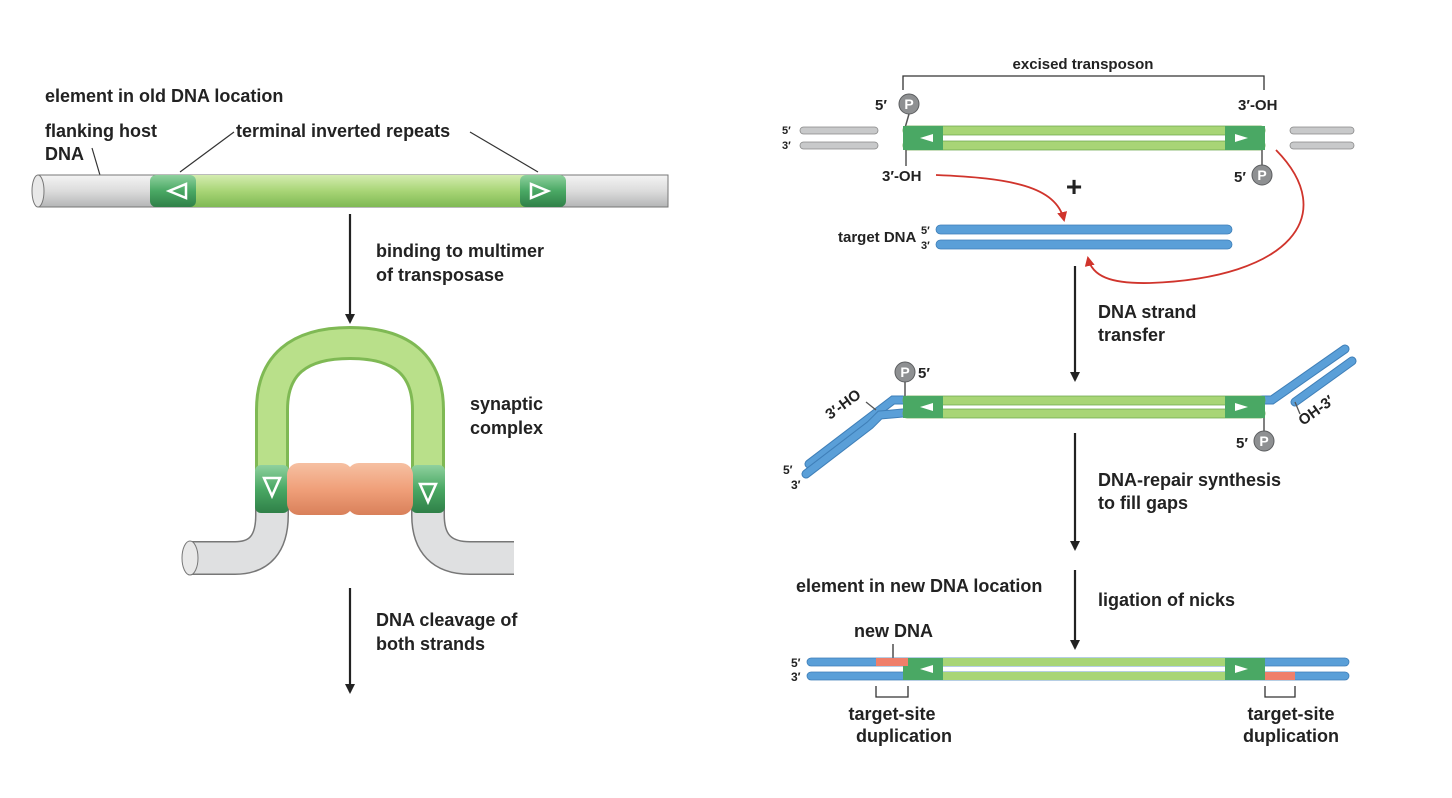 The width and height of the screenshot is (1452, 798). What do you see at coordinates (101, 131) in the screenshot?
I see `flanking-label-line1: flanking host` at bounding box center [101, 131].